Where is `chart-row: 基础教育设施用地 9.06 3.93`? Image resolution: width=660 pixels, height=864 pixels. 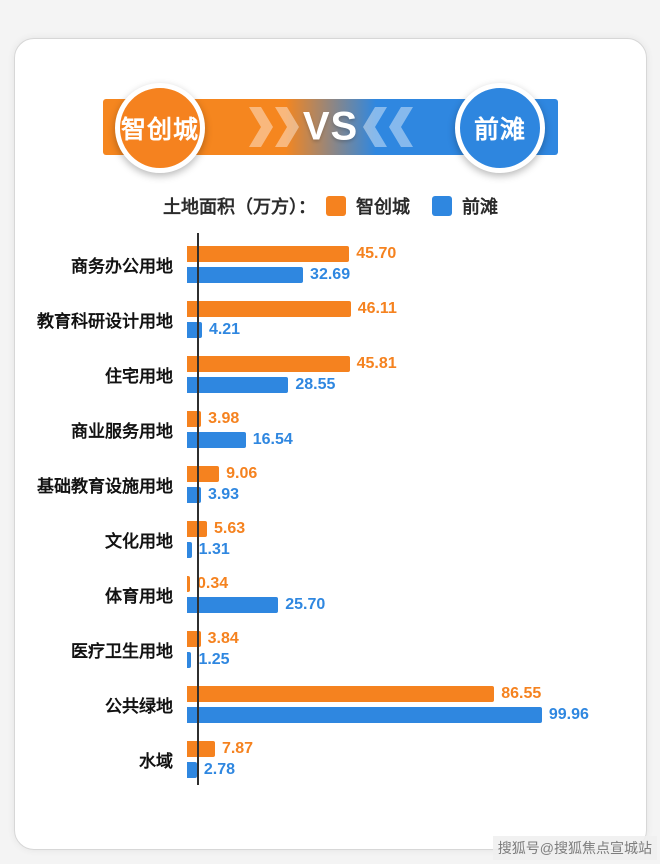 chart-row: 基础教育设施用地 9.06 3.93 is located at coordinates (325, 484).